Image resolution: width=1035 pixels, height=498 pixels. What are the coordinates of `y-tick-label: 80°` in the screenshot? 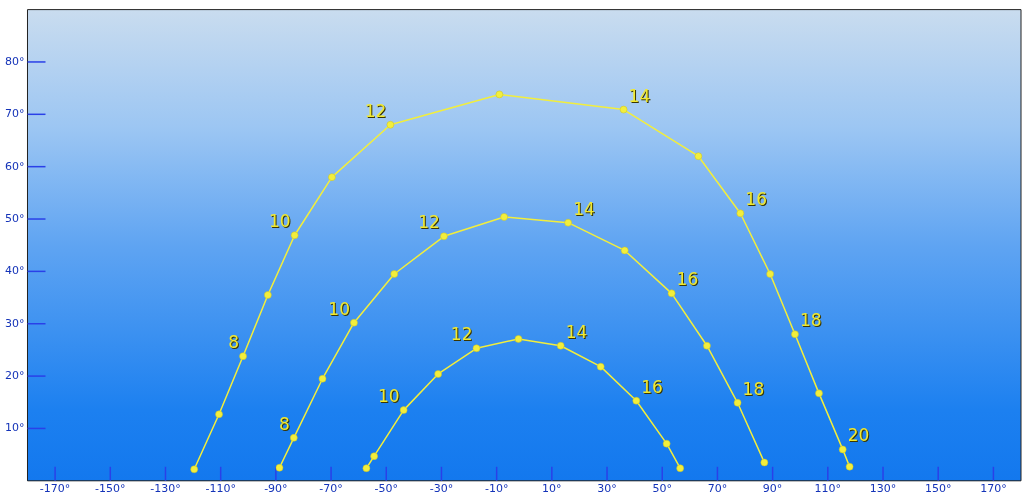 It's located at (15, 61).